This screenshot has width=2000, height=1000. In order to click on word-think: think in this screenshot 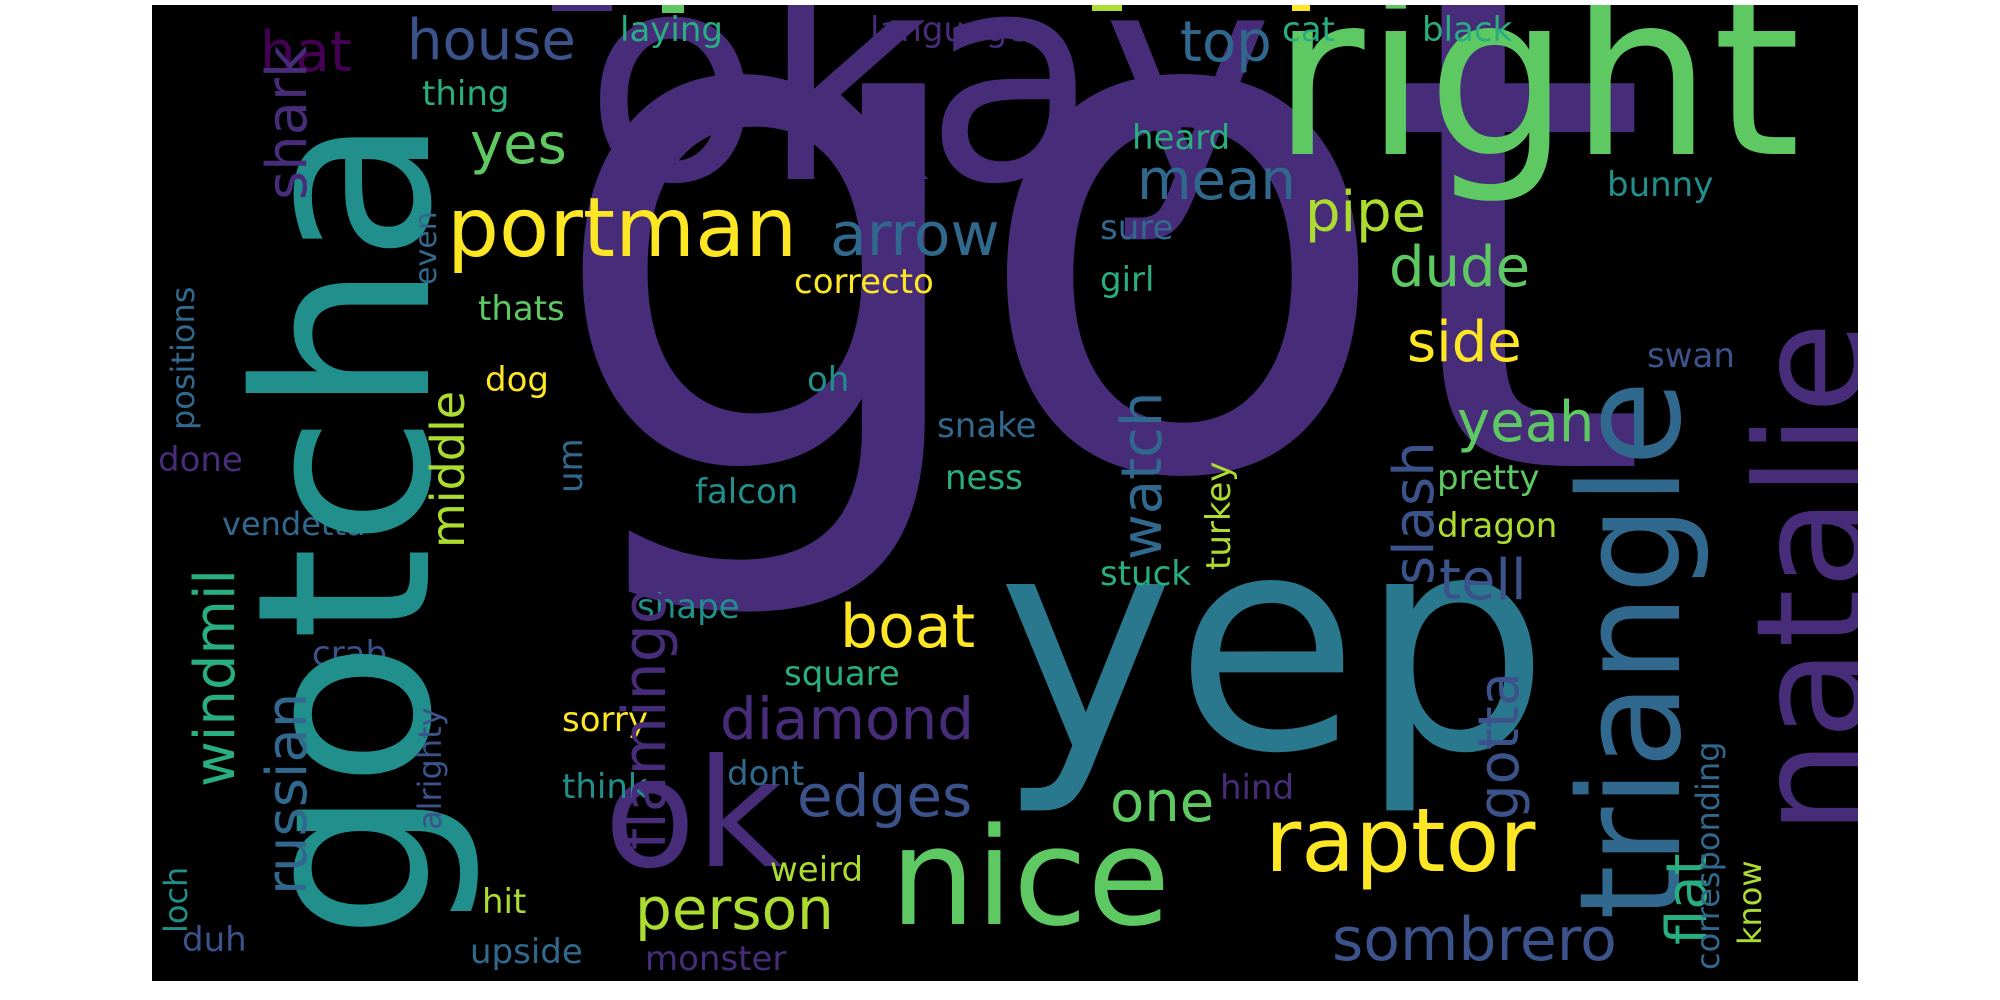, I will do `click(605, 787)`.